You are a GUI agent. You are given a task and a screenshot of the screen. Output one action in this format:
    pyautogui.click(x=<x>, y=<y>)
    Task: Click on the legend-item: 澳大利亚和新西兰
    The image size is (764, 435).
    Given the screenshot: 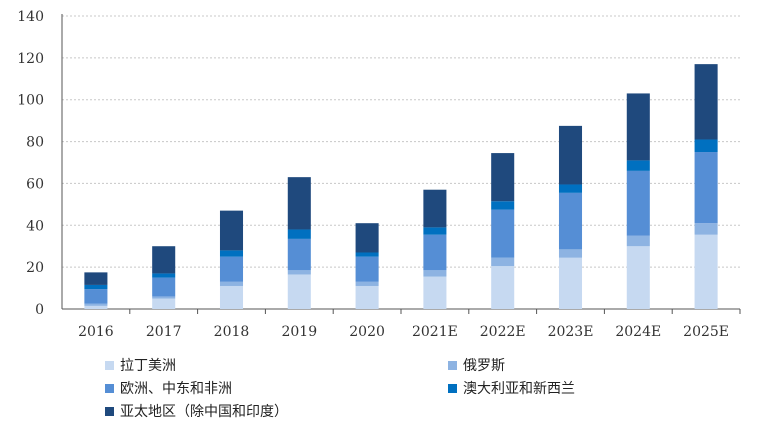 What is the action you would take?
    pyautogui.click(x=511, y=388)
    